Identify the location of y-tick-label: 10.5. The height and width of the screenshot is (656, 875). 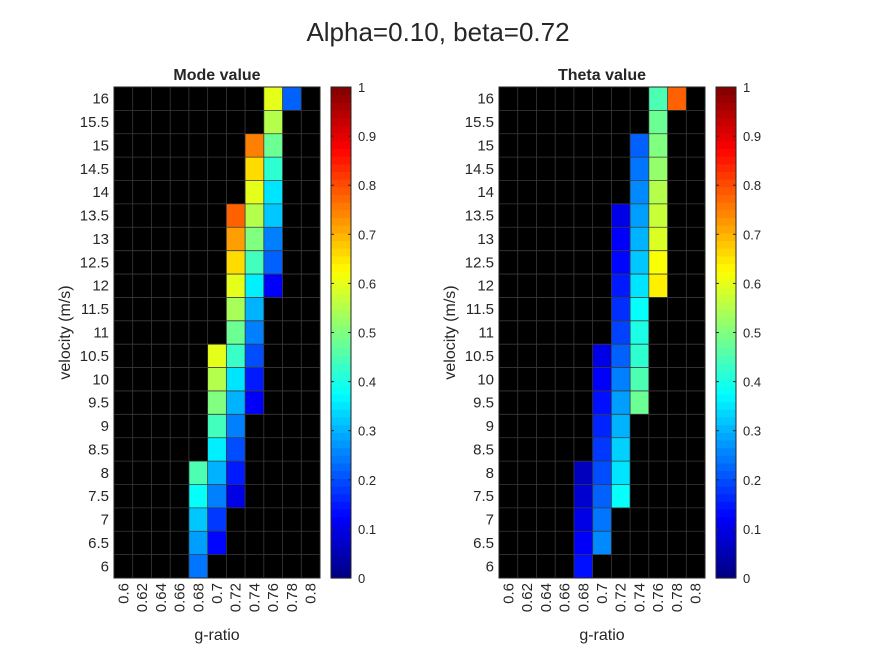
(479, 356).